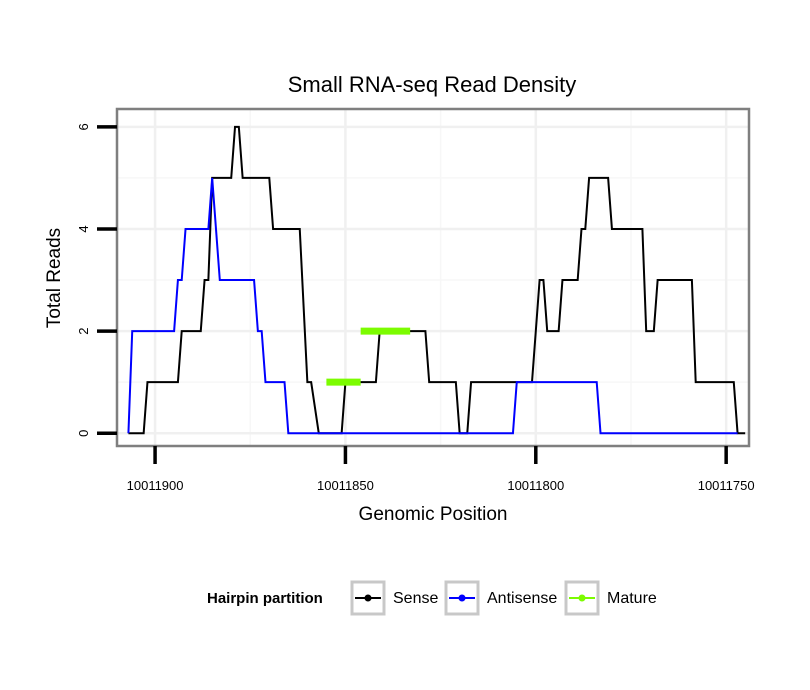  I want to click on y-axis: 0 2 4 6, so click(96, 280).